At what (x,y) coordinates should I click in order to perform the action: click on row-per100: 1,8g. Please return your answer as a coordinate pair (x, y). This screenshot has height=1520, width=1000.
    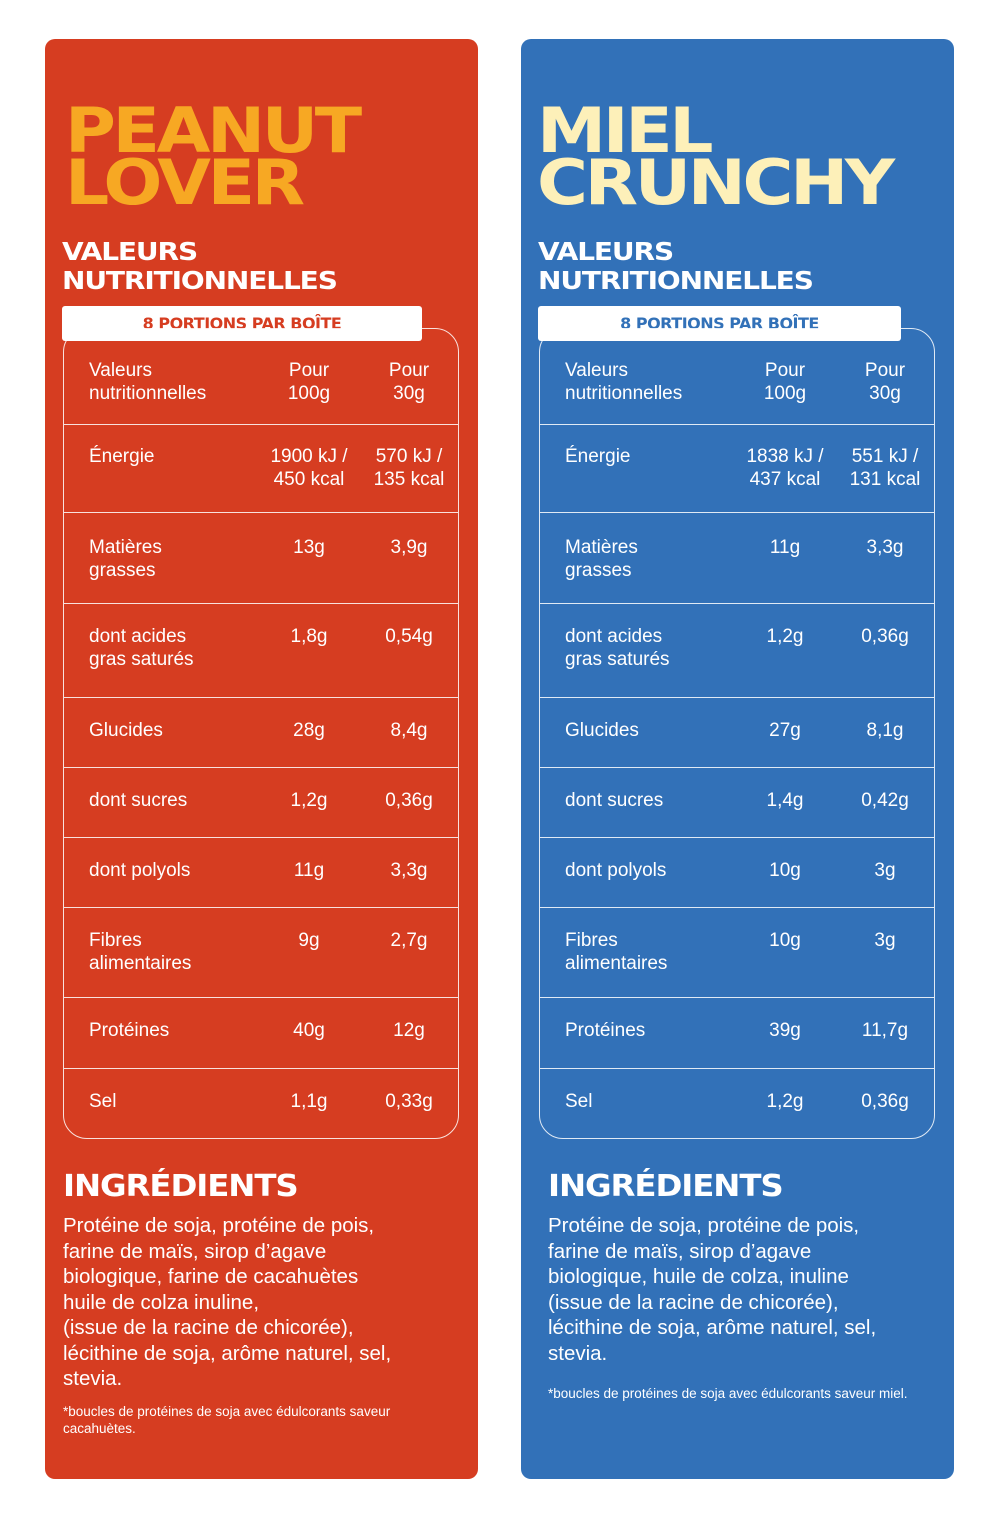
    Looking at the image, I should click on (309, 636).